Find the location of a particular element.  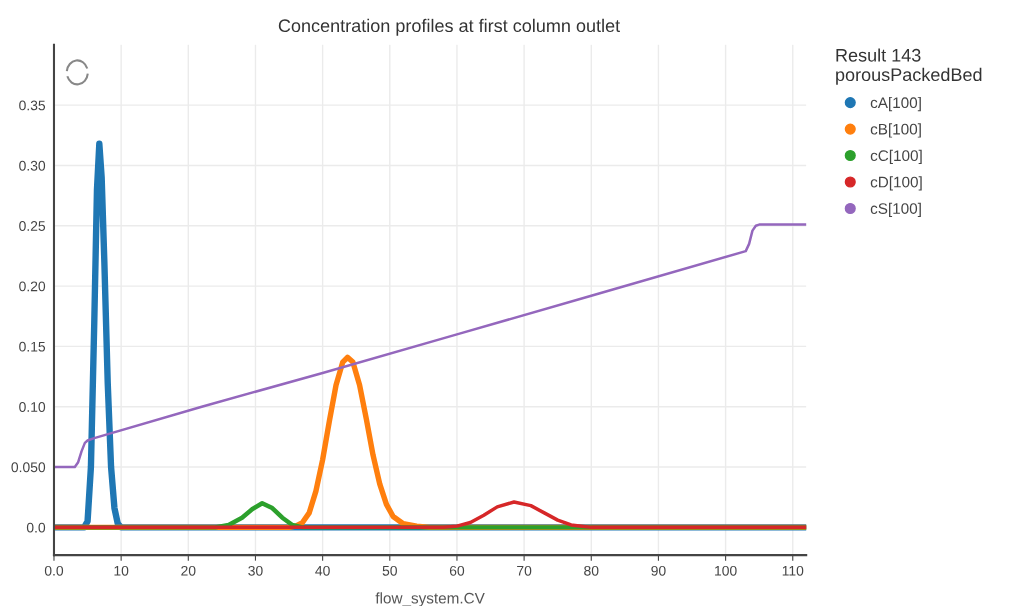

x-tick-label: 60 is located at coordinates (457, 570).